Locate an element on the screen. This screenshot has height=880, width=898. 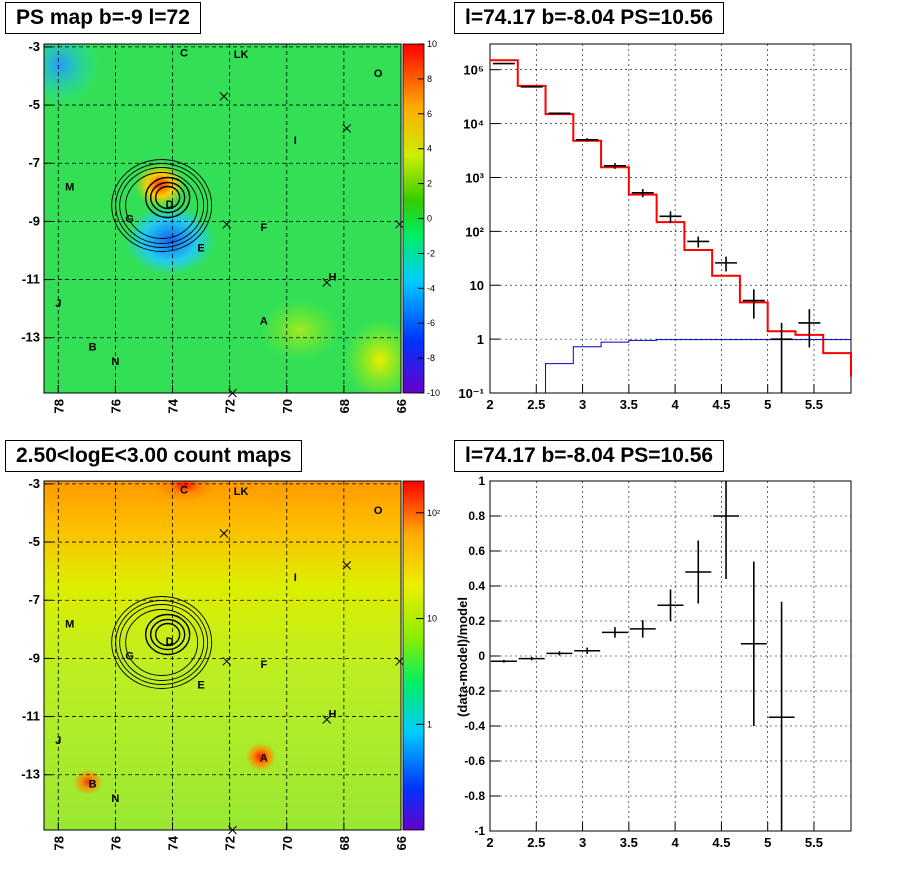
colorbar-tick-label: 10 is located at coordinates (432, 619).